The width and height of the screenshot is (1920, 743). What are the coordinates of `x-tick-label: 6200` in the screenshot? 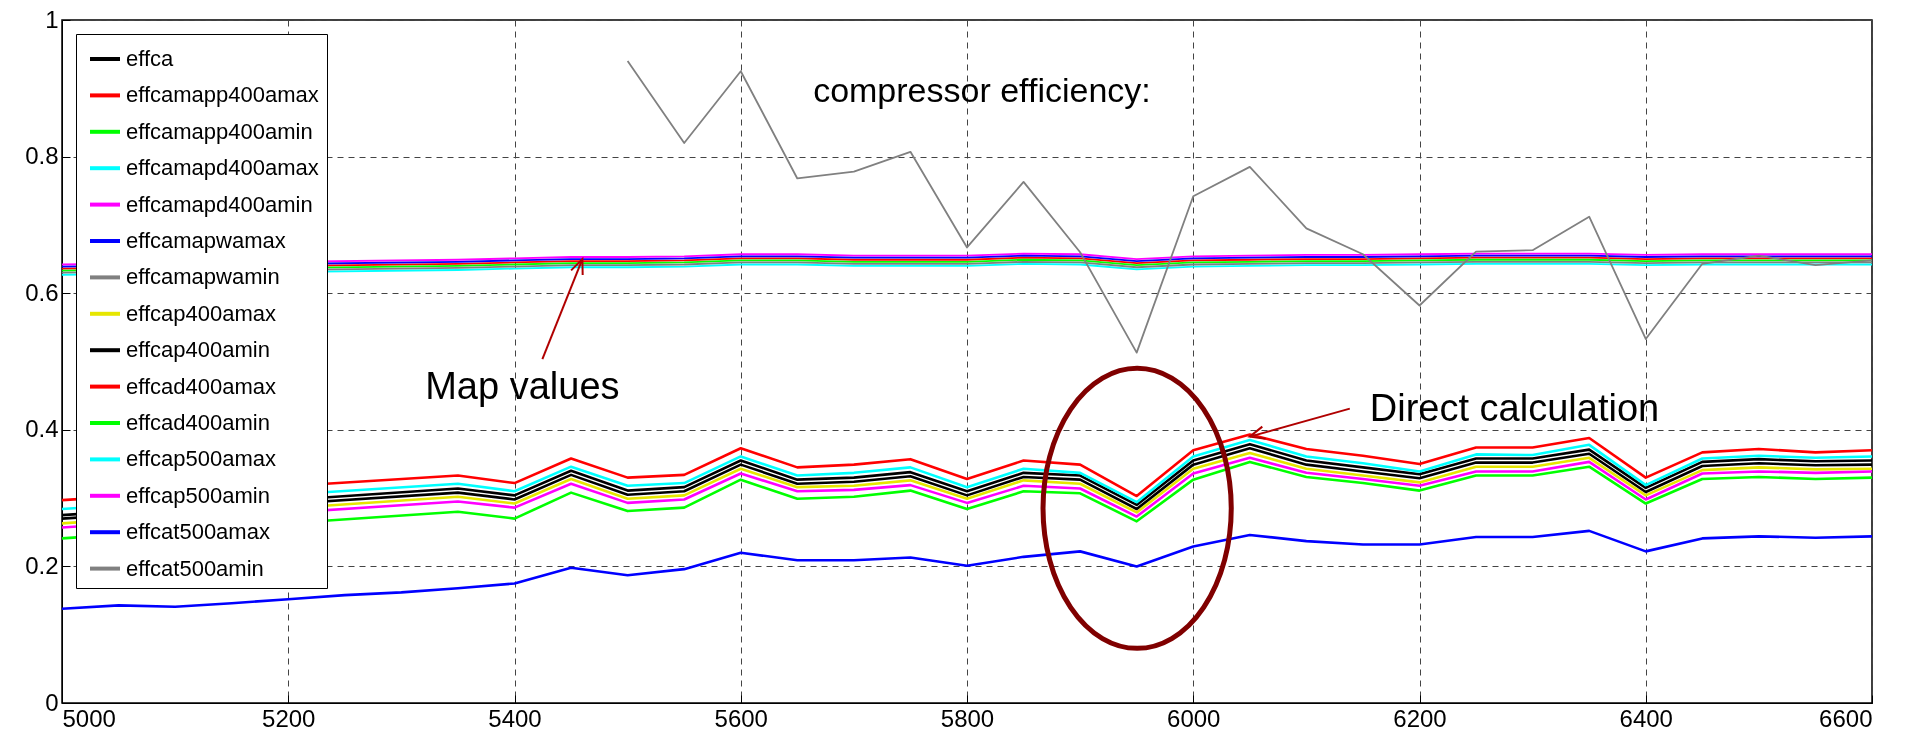 It's located at (1420, 718).